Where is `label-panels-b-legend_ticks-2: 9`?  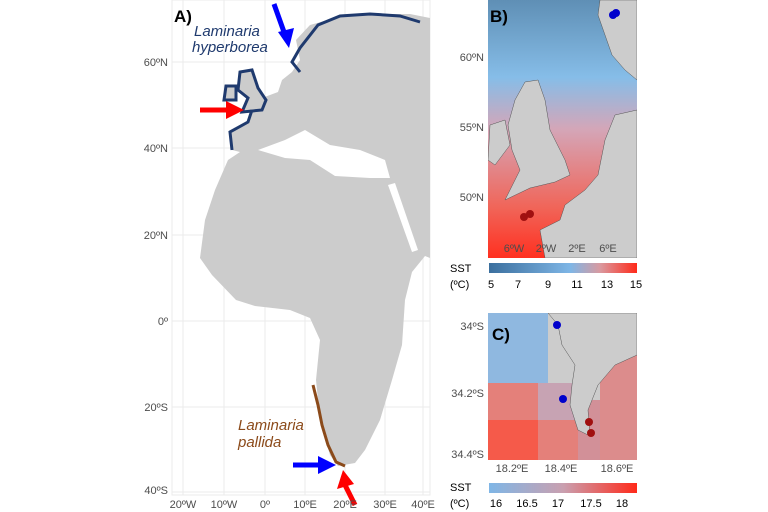 label-panels-b-legend_ticks-2: 9 is located at coordinates (548, 285).